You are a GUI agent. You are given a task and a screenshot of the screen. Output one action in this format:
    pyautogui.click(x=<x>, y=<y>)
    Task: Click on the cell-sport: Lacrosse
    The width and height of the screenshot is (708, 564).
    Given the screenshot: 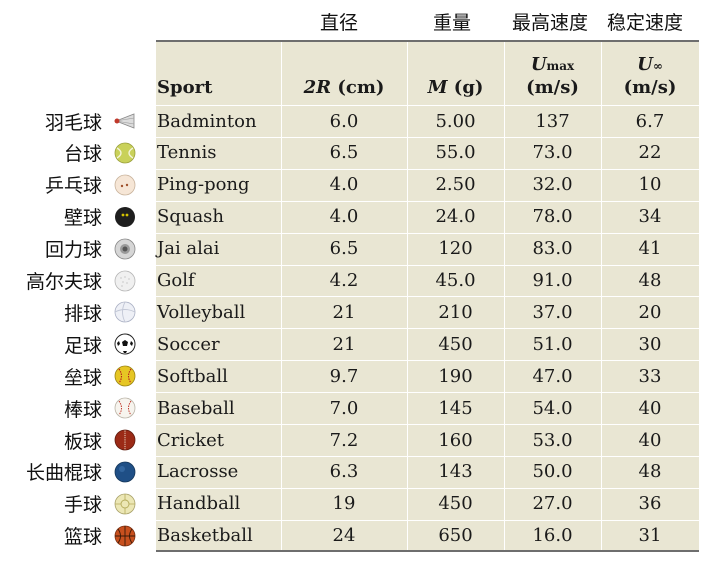 What is the action you would take?
    pyautogui.click(x=198, y=472)
    